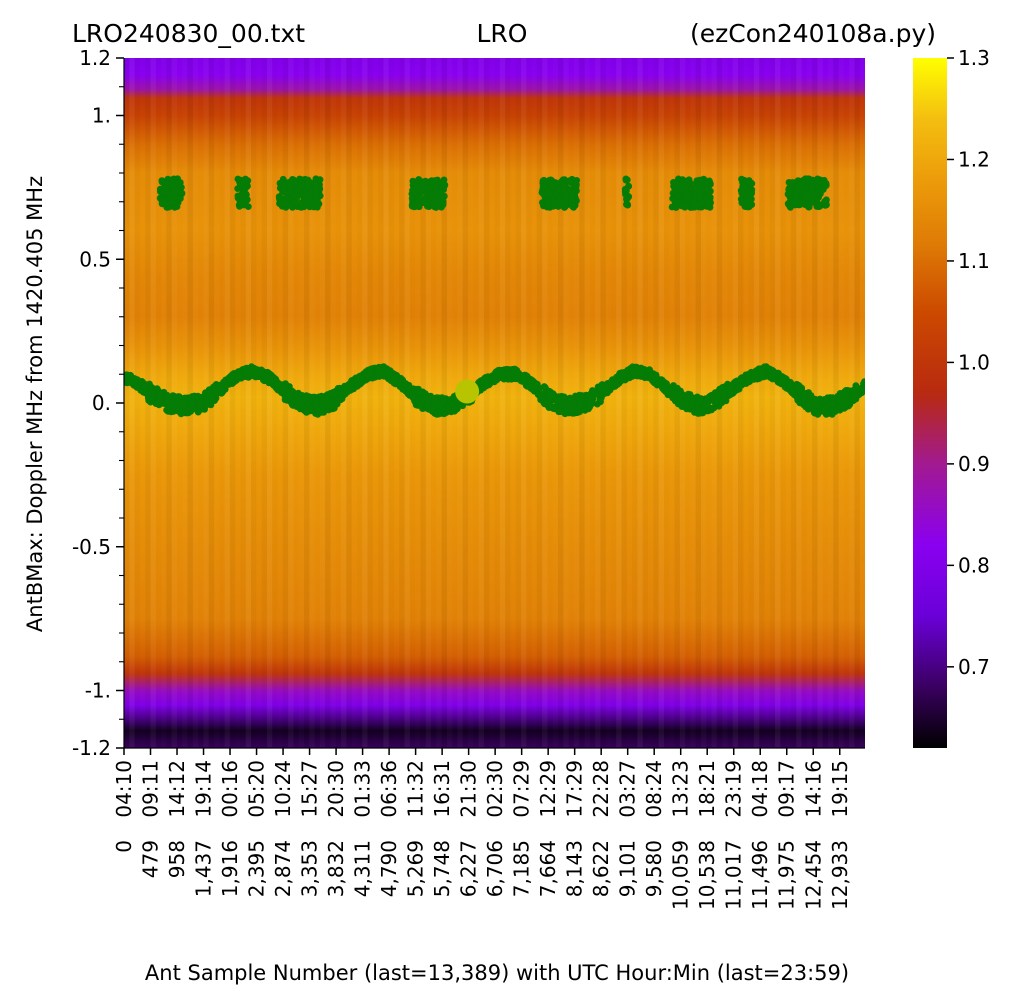  What do you see at coordinates (257, 868) in the screenshot?
I see `x-tick-sample-label: 2,395` at bounding box center [257, 868].